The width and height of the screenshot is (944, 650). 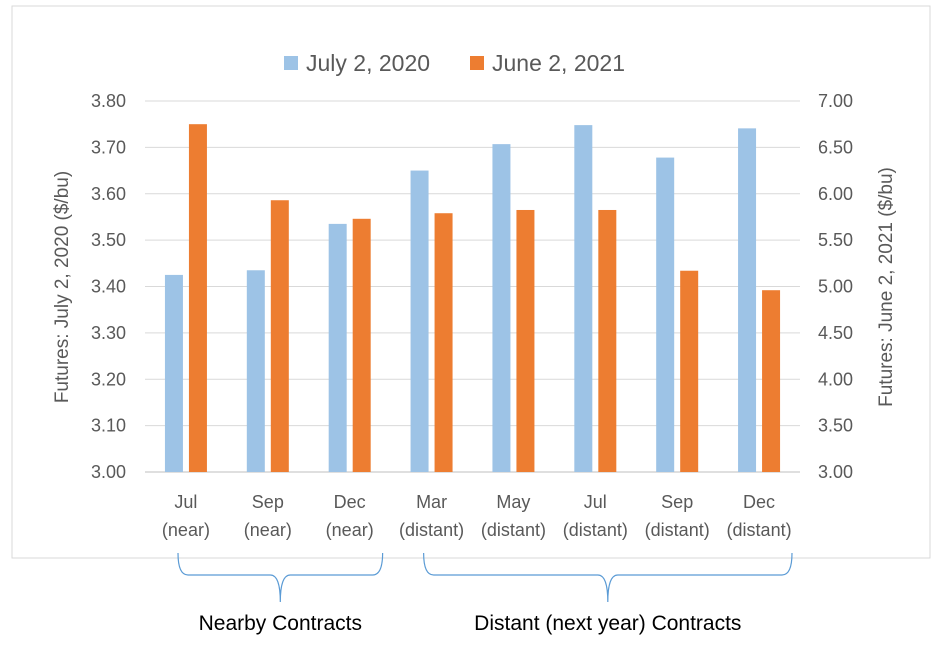 I want to click on left-tick-label: 3.20, so click(x=108, y=379).